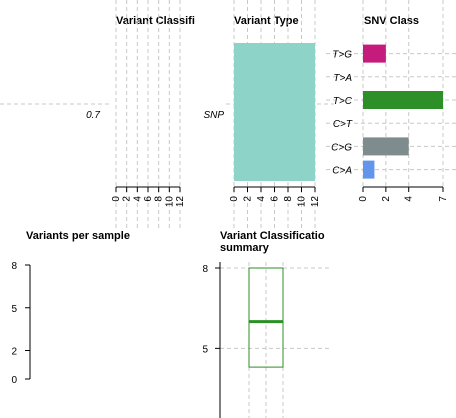  What do you see at coordinates (14, 309) in the screenshot?
I see `variants-per-sample-tick-label: 5` at bounding box center [14, 309].